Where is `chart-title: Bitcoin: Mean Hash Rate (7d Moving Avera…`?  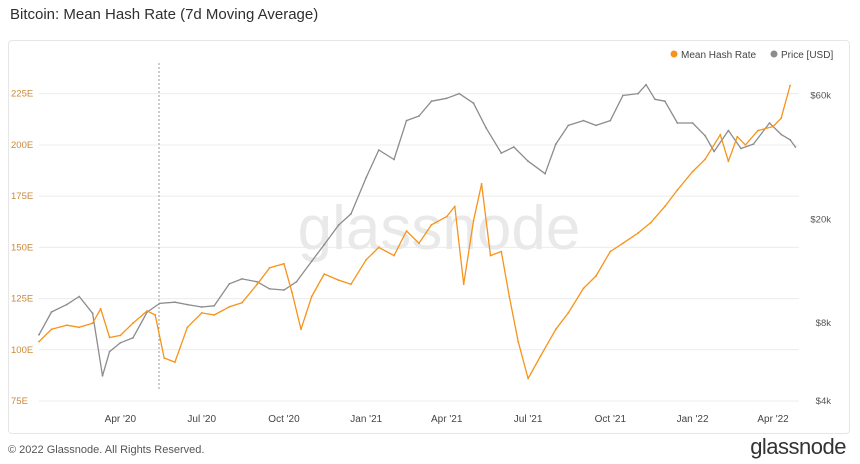
chart-title: Bitcoin: Mean Hash Rate (7d Moving Avera… is located at coordinates (164, 14).